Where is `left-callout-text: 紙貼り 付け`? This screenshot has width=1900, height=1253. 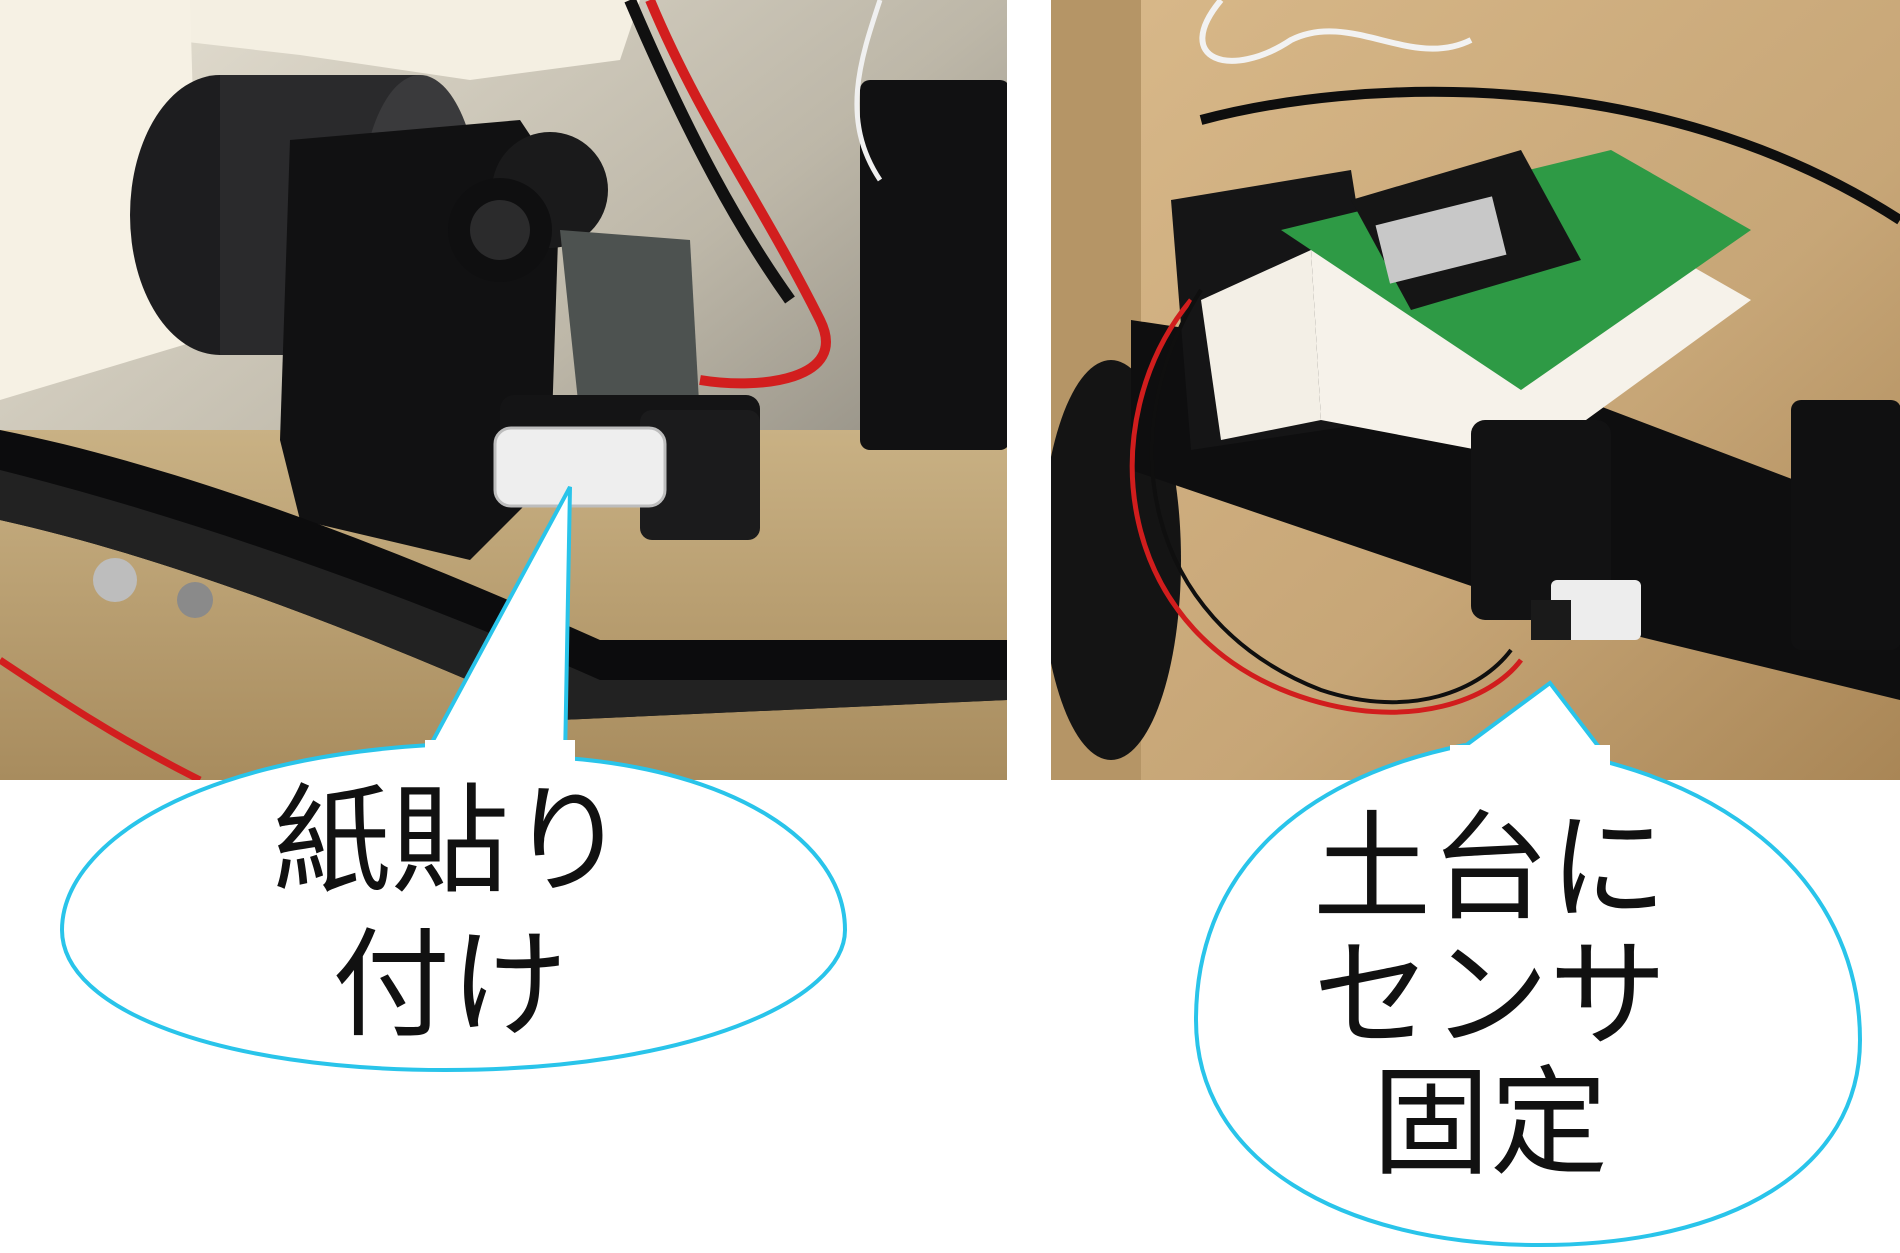
left-callout-text: 紙貼り 付け is located at coordinates (449, 913).